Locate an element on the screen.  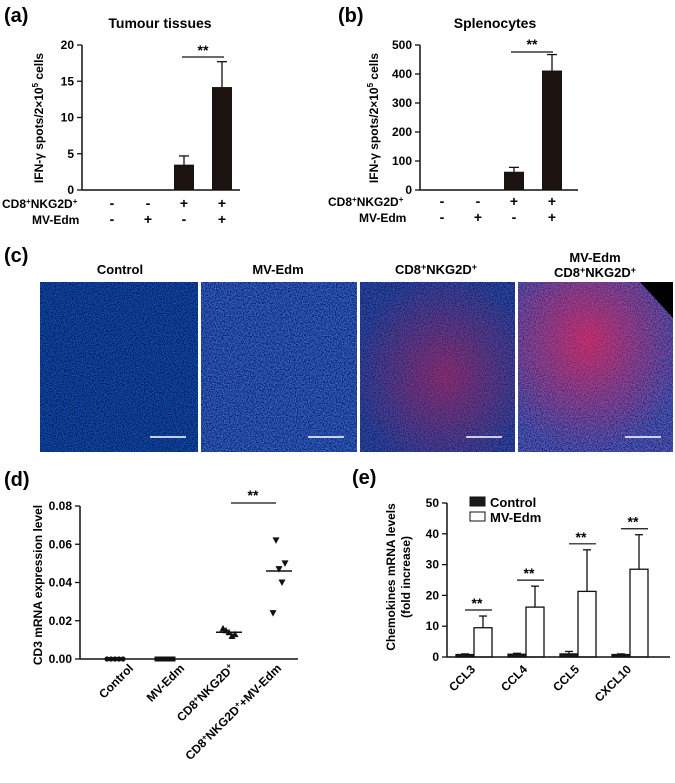
treatment-row2-label-b: MV-Edm is located at coordinates (382, 218).